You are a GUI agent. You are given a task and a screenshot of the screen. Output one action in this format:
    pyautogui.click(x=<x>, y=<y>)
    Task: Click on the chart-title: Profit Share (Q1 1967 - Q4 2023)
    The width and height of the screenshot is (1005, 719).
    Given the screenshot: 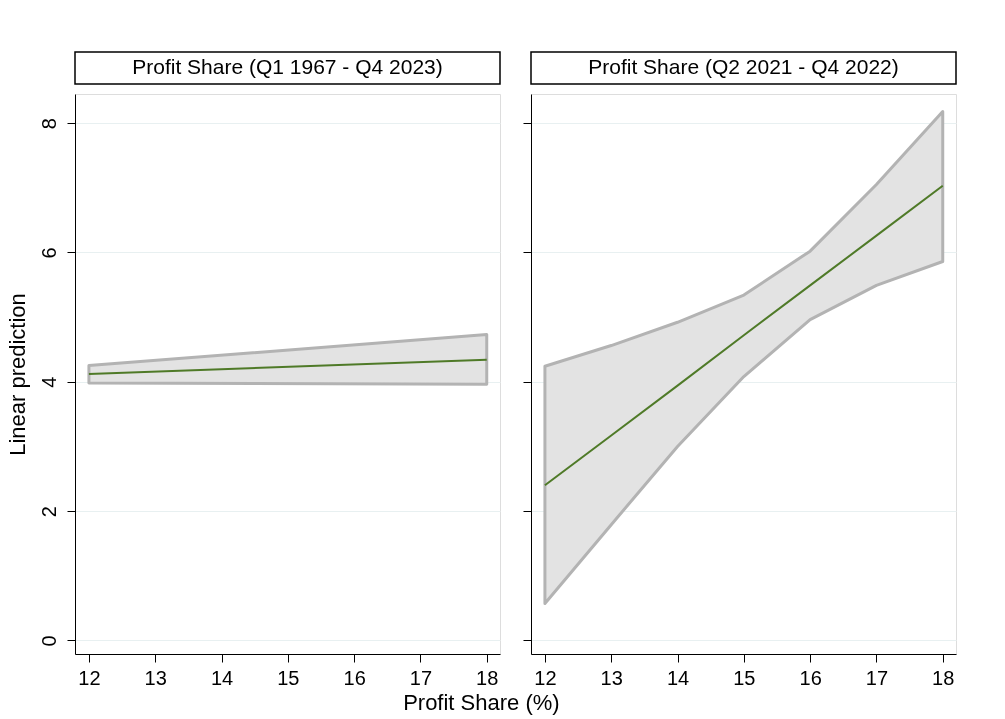 What is the action you would take?
    pyautogui.click(x=287, y=66)
    